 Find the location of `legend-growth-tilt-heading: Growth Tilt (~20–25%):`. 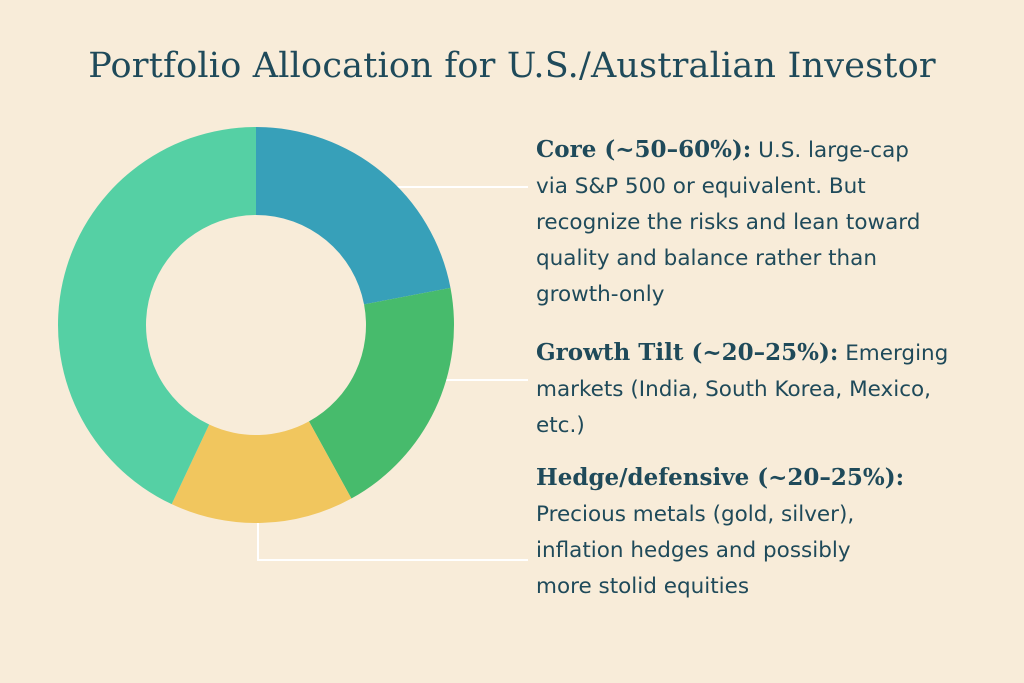

legend-growth-tilt-heading: Growth Tilt (~20–25%): is located at coordinates (687, 352).